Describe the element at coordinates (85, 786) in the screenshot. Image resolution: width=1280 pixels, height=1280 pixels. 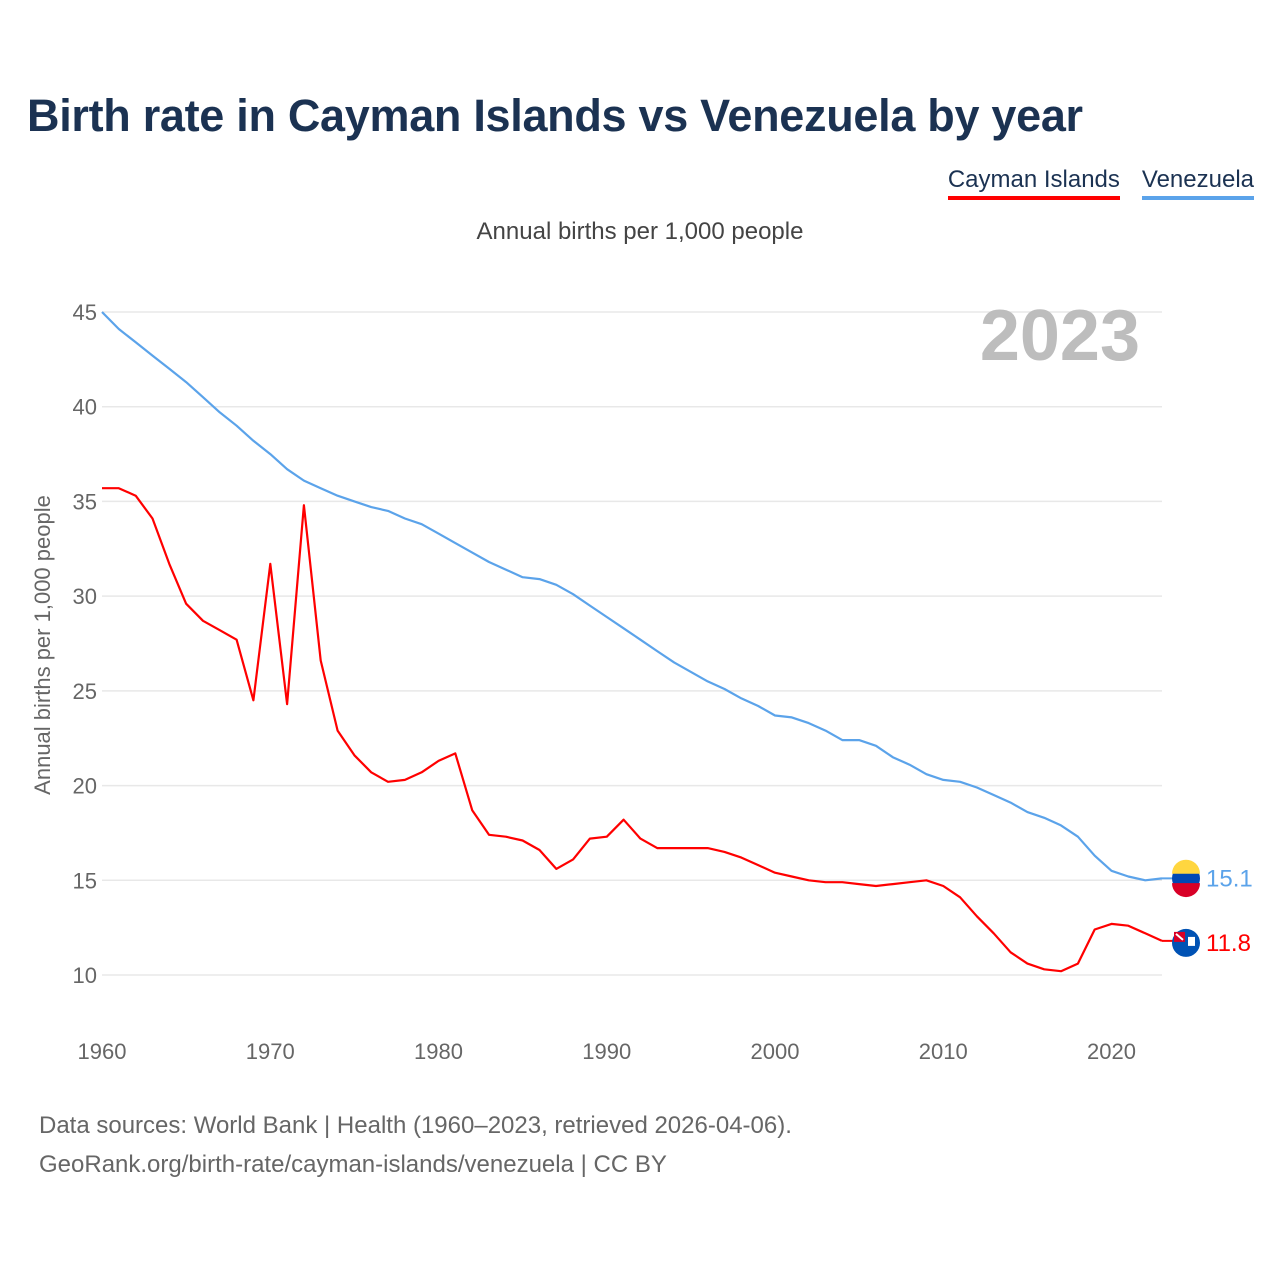
I see `y-tick-label: 20` at that location.